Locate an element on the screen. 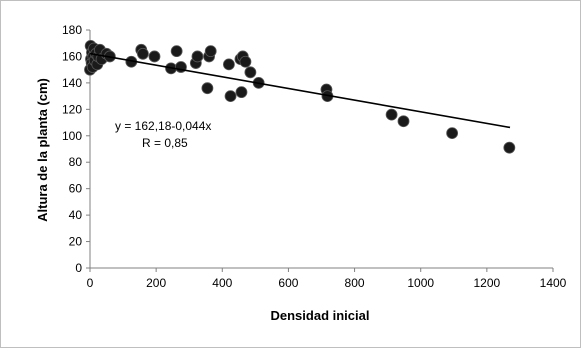 This screenshot has width=581, height=348. y-axis: 0 20 40 60 80 100 120 140 160 180 is located at coordinates (76, 149).